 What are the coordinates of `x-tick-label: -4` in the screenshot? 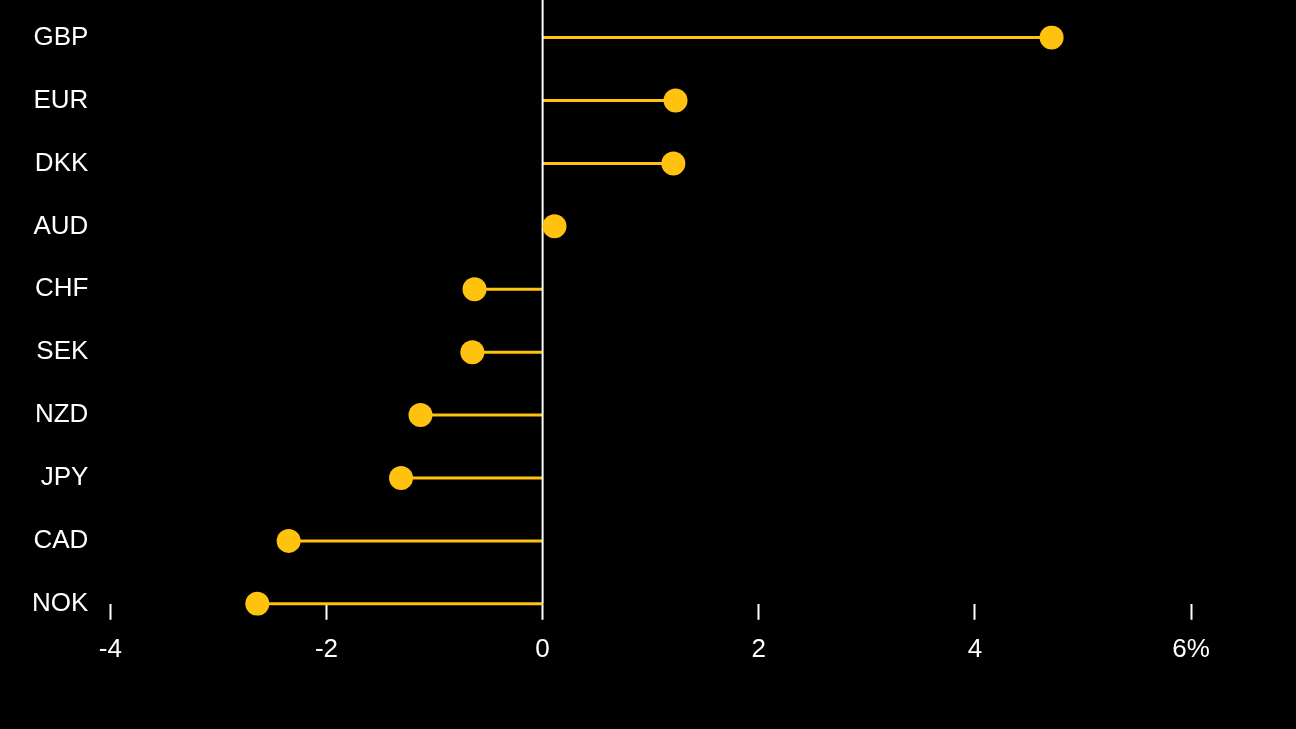 It's located at (110, 647).